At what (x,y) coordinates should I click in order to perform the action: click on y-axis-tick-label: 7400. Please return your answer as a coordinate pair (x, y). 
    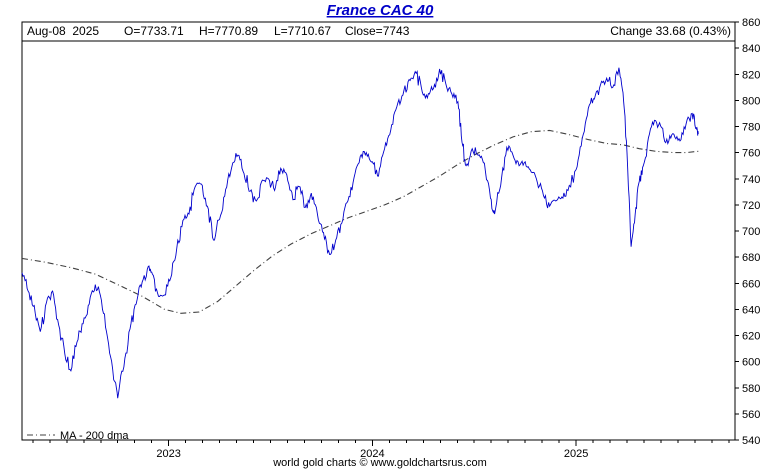
    Looking at the image, I should click on (751, 180).